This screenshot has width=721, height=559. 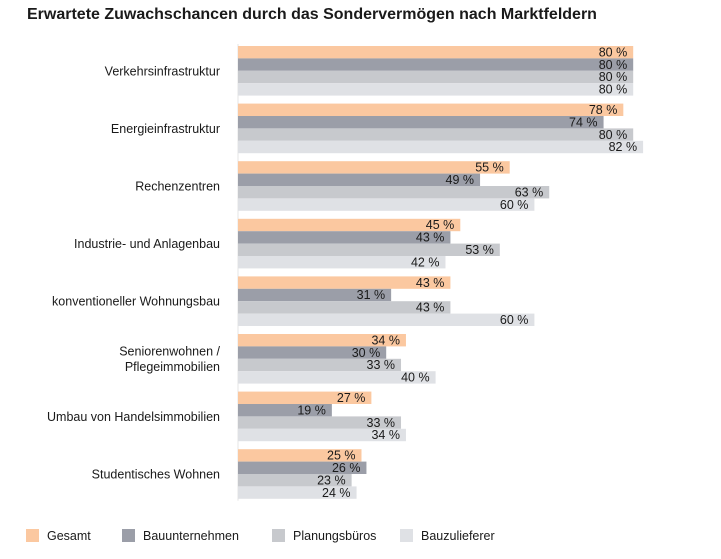 I want to click on data-label-2-7: 19 %, so click(x=311, y=410).